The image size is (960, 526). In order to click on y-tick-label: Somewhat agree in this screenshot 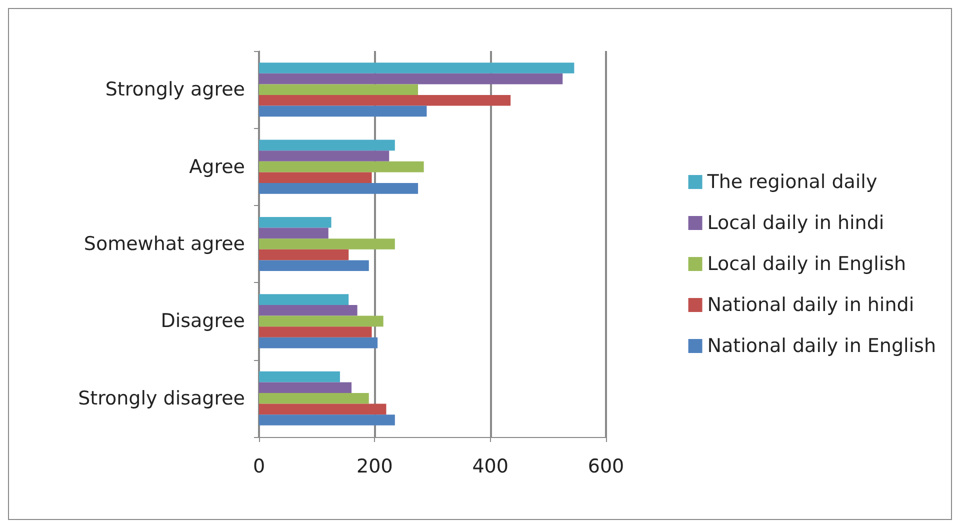, I will do `click(164, 244)`.